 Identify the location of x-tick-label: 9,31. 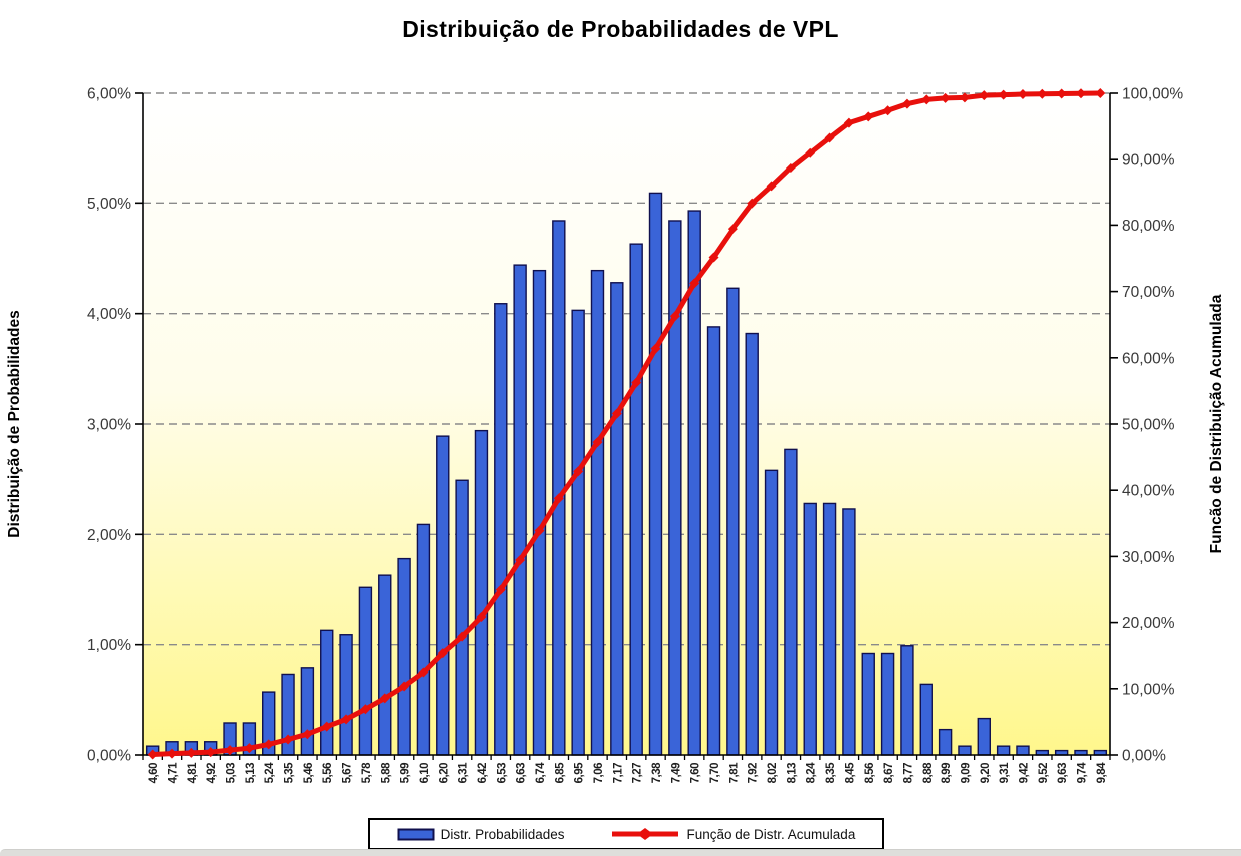
(1005, 772).